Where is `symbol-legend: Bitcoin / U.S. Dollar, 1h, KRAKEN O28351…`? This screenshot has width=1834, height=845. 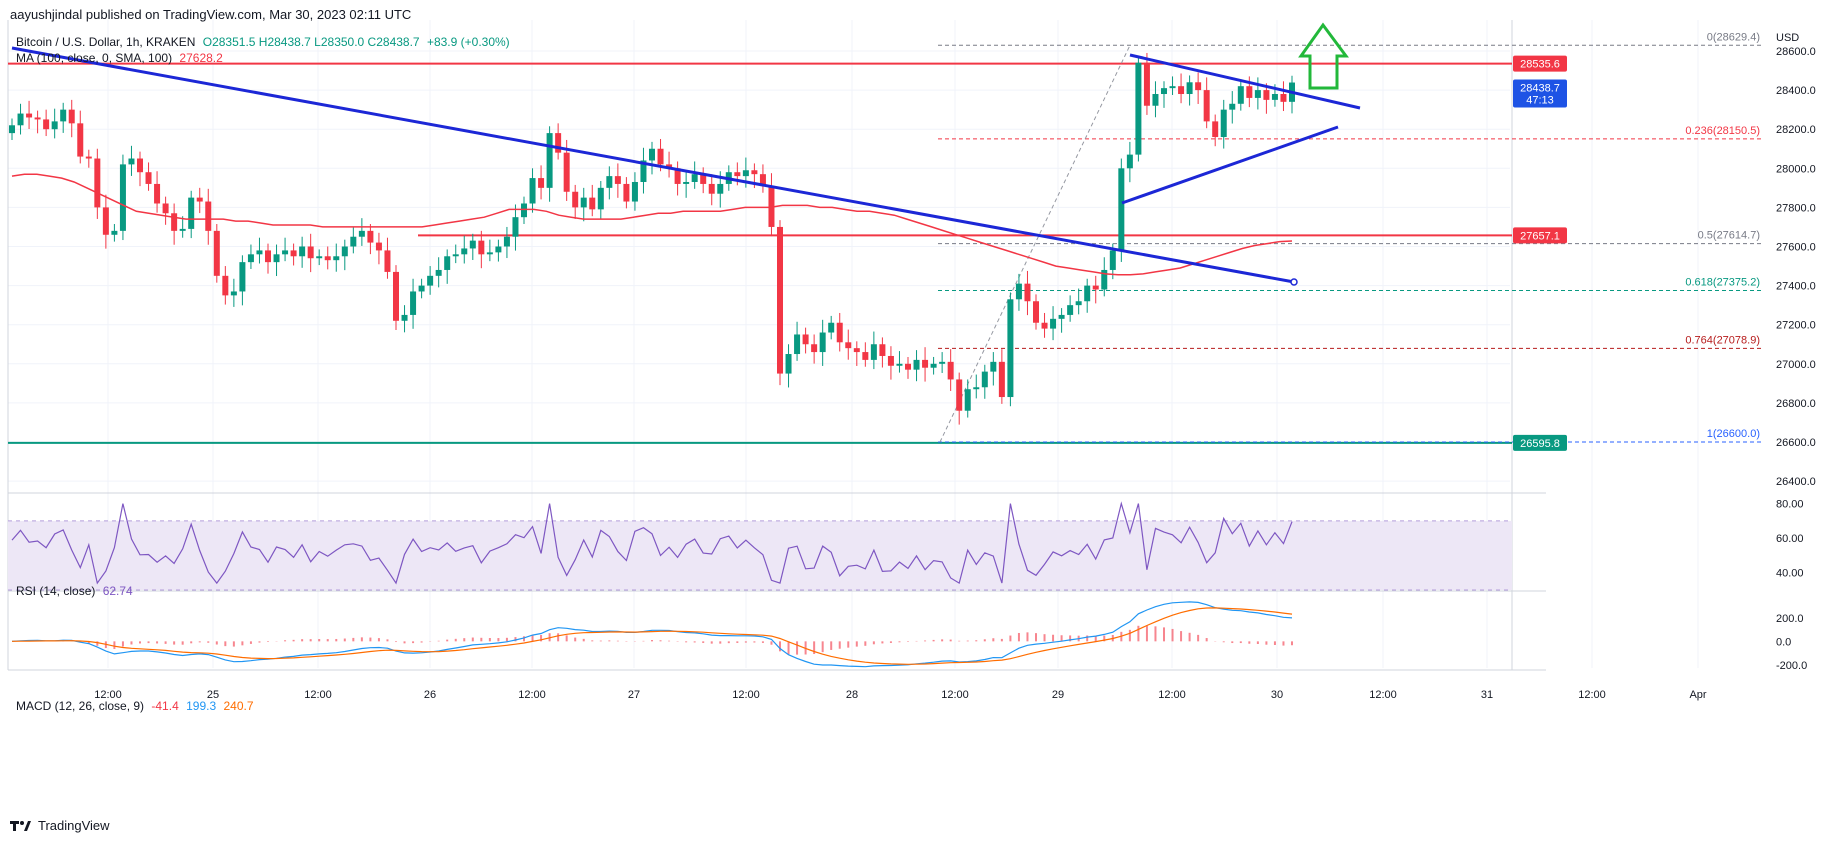 symbol-legend: Bitcoin / U.S. Dollar, 1h, KRAKEN O28351… is located at coordinates (265, 42).